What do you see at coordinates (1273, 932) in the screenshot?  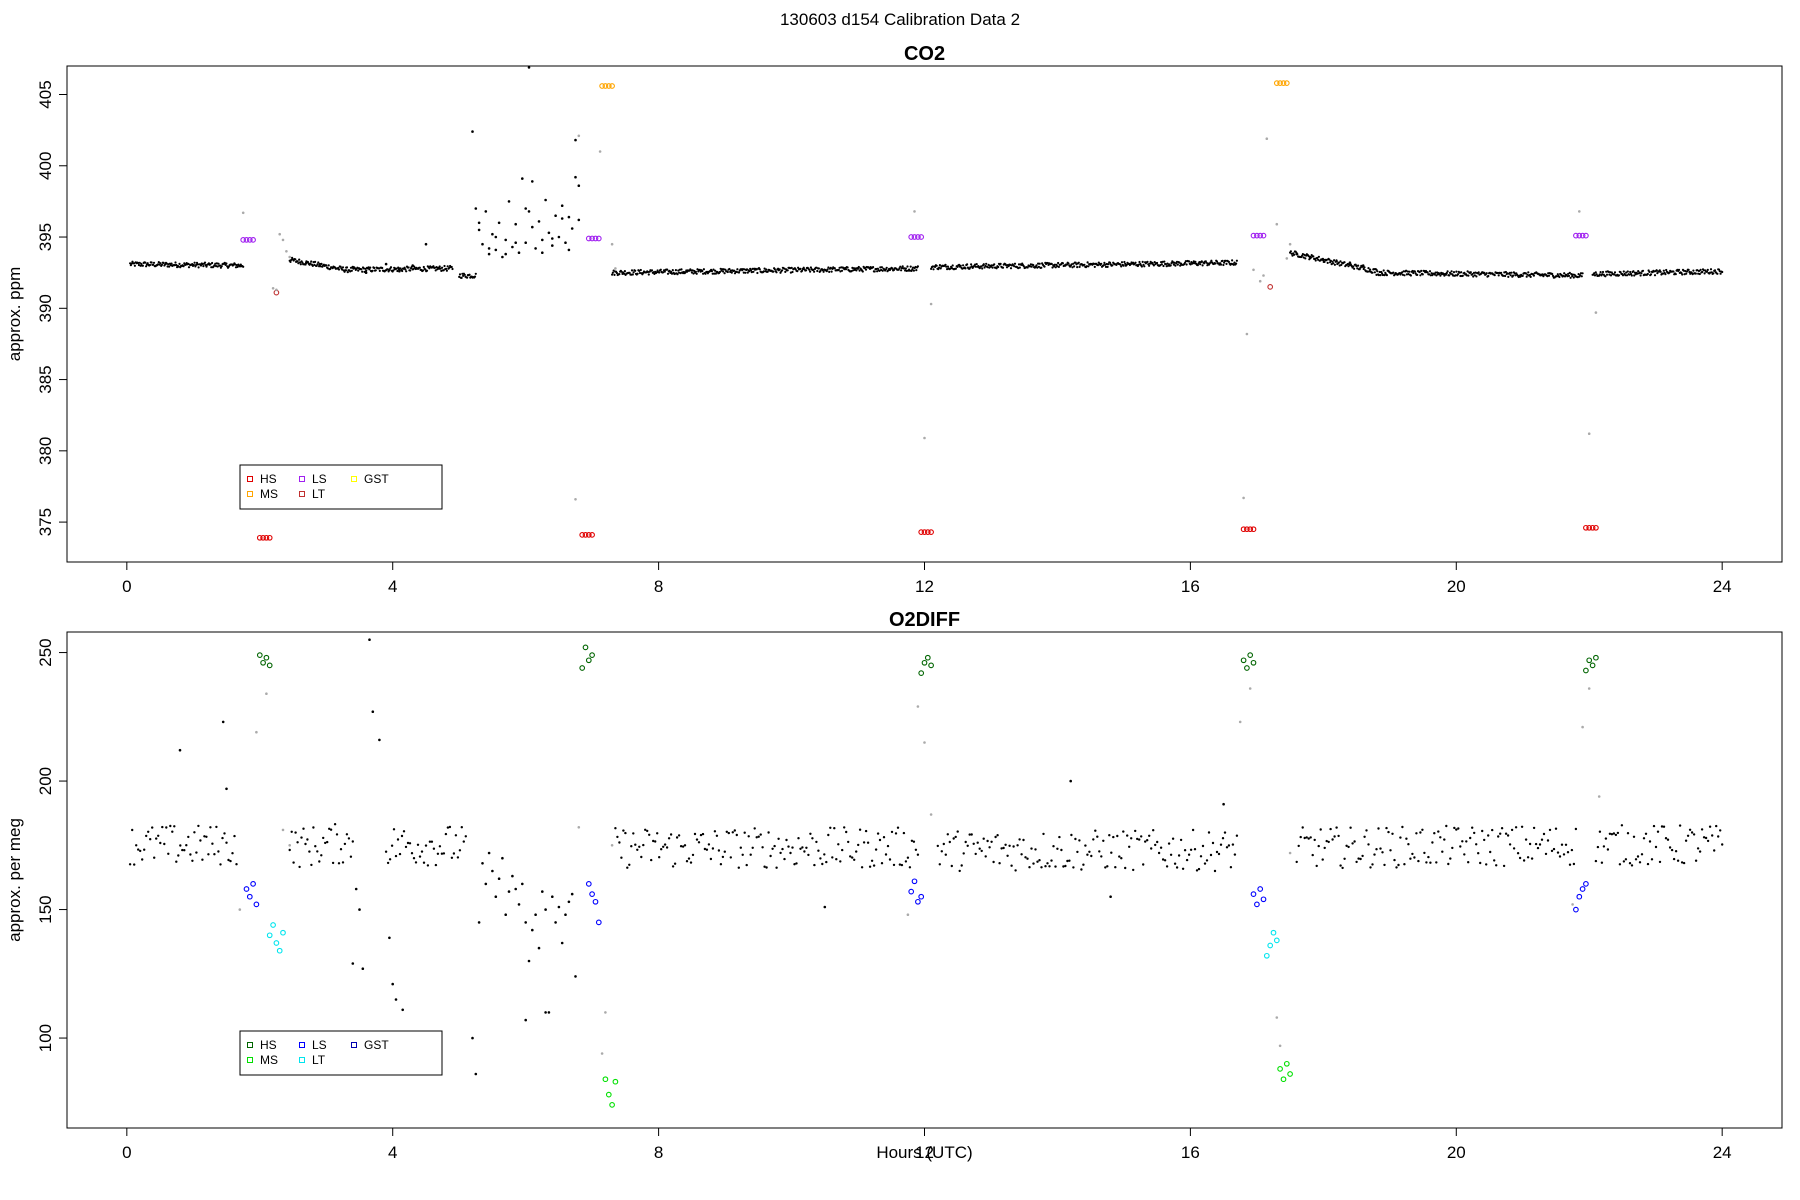 I see `data-point-lt` at bounding box center [1273, 932].